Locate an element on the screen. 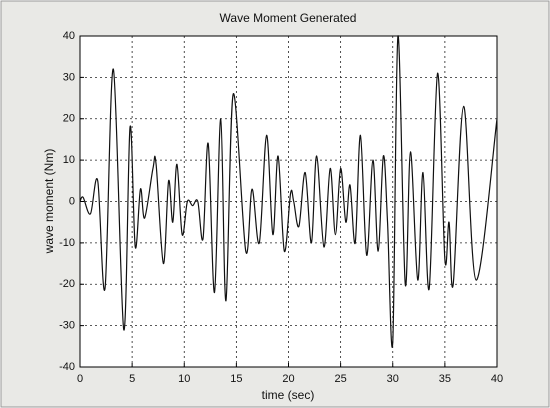  y-tick-label: 40 is located at coordinates (69, 36).